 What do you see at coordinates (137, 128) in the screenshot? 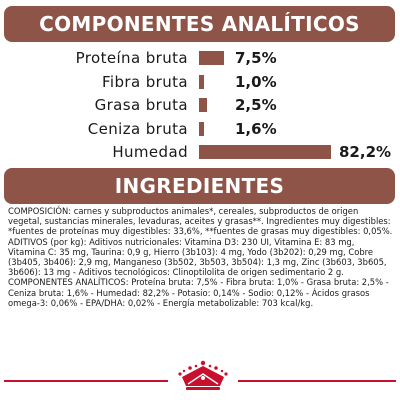
I see `row-label: Ceniza bruta` at bounding box center [137, 128].